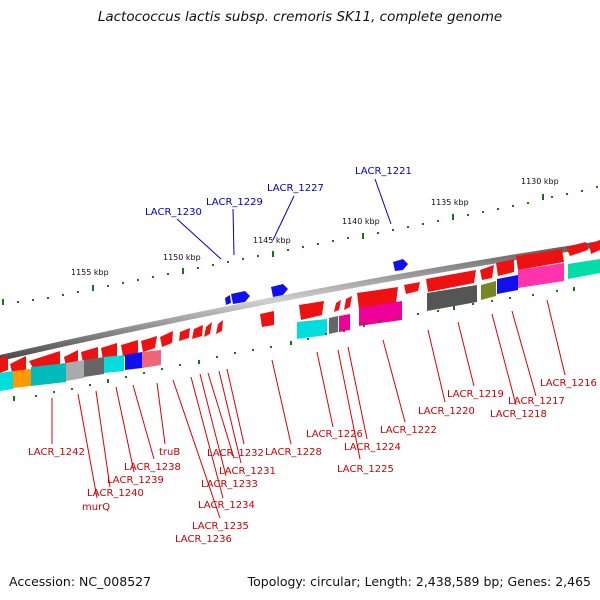 This screenshot has height=600, width=600. Describe the element at coordinates (169, 452) in the screenshot. I see `gene-label: truB` at that location.